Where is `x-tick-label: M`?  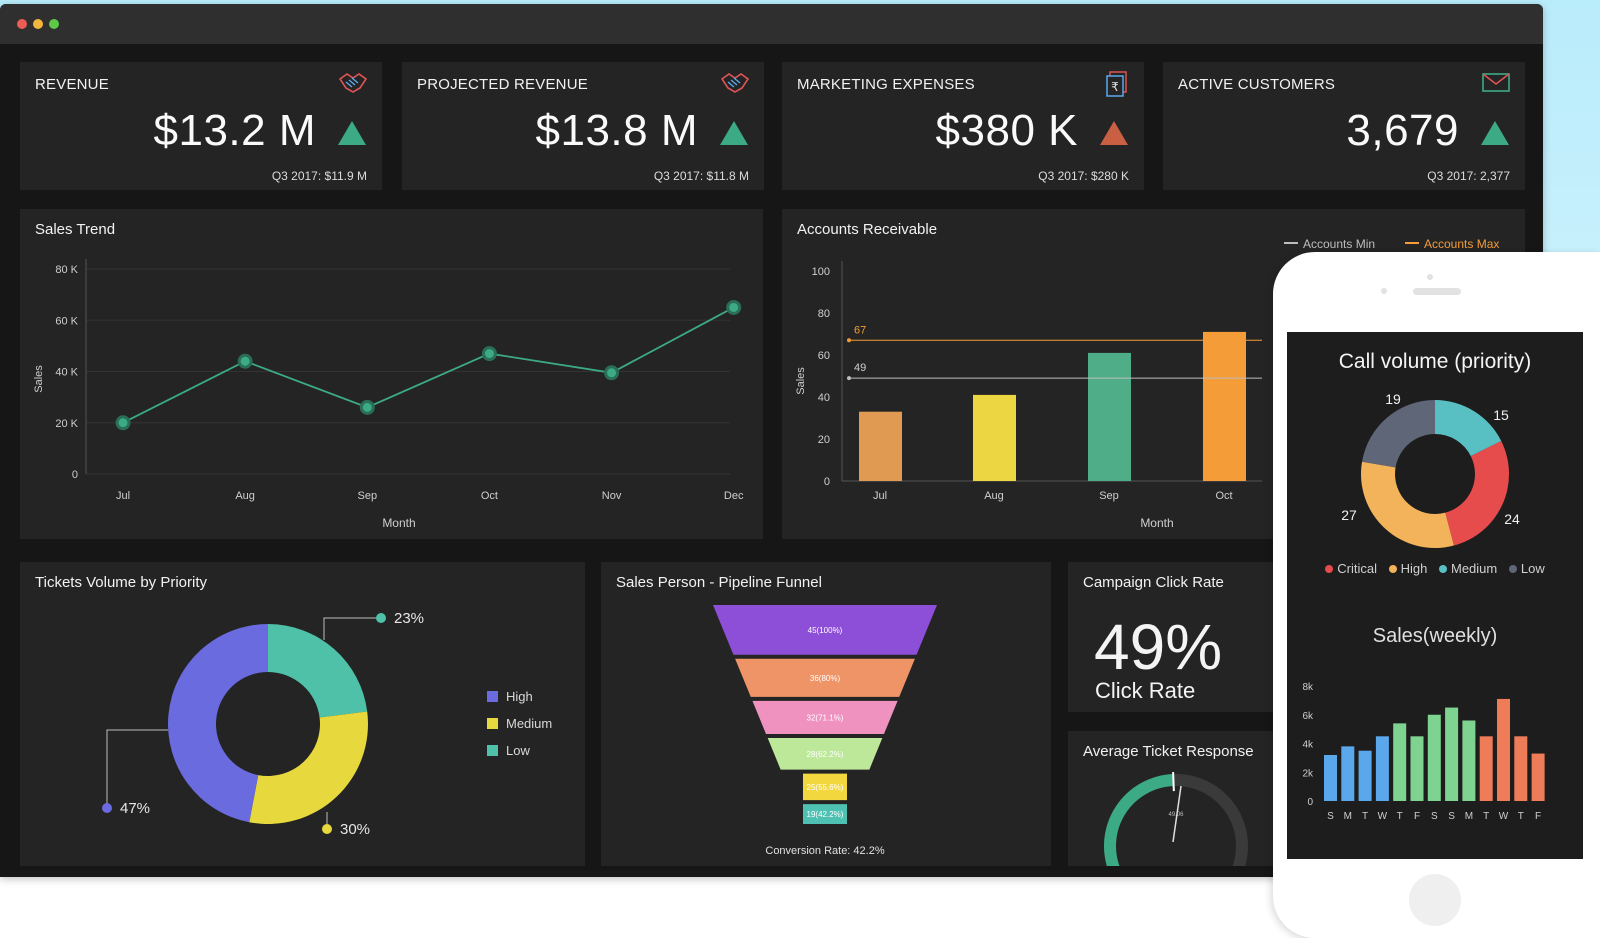
x-tick-label: M is located at coordinates (1469, 816).